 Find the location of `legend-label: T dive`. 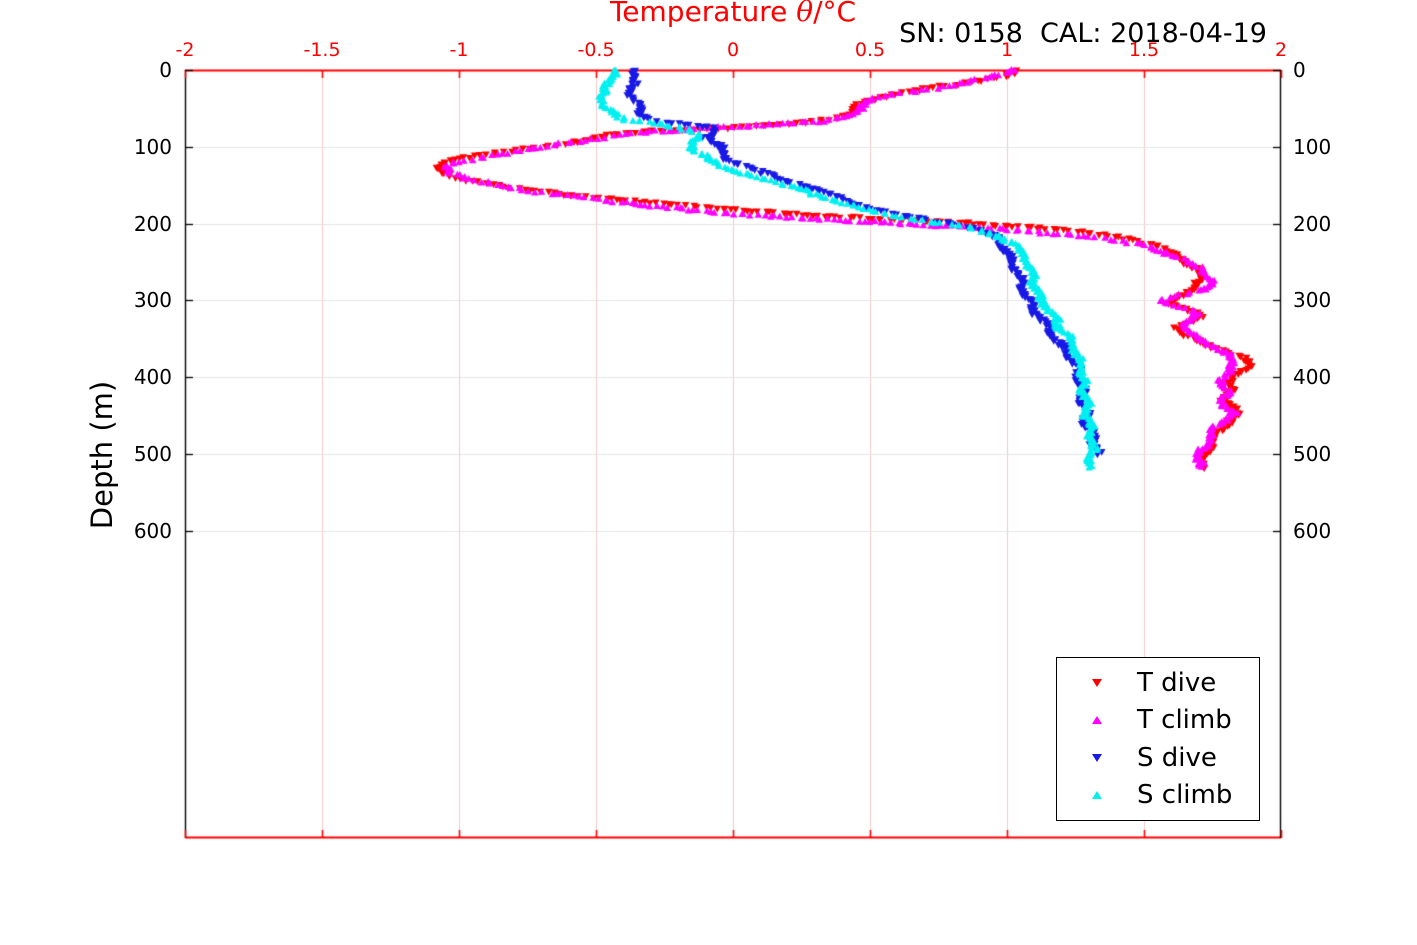

legend-label: T dive is located at coordinates (1177, 682).